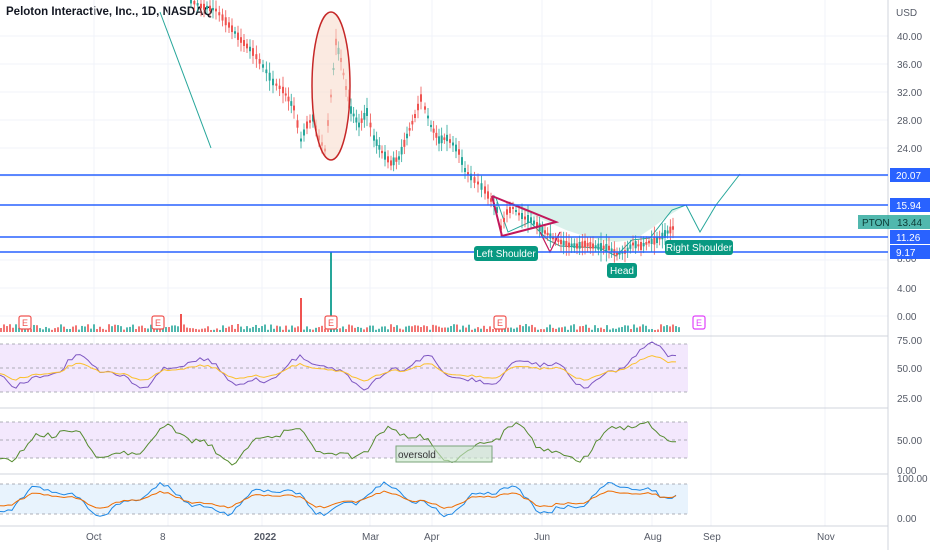 The width and height of the screenshot is (932, 550). I want to click on indicator-axis: 75.00 50.00 25.00 50.00 0.00 100.00 0.00, so click(912, 430).